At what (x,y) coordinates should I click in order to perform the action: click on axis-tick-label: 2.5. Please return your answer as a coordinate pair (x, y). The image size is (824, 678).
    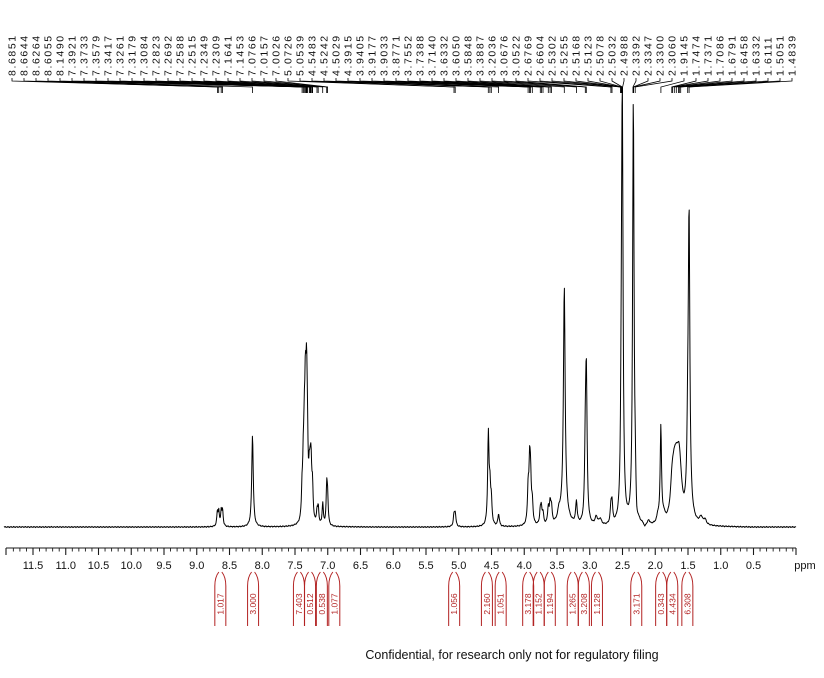
    Looking at the image, I should click on (622, 566).